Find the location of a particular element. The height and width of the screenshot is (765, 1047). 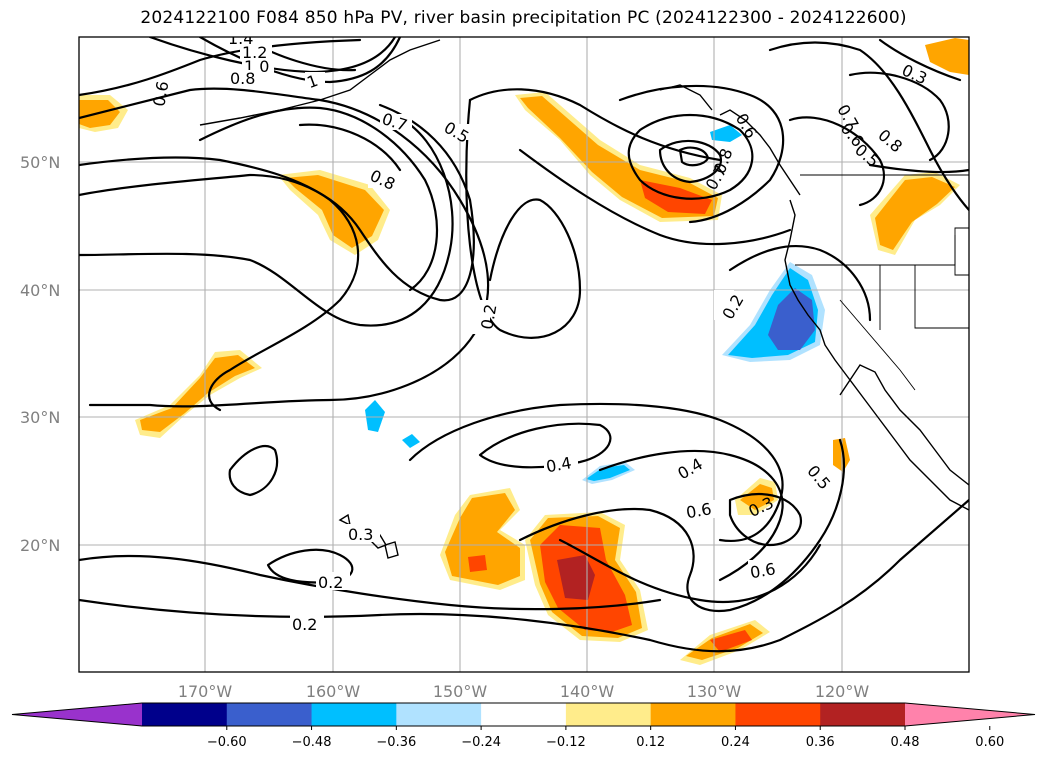

colorbar-outline is located at coordinates (523, 714).